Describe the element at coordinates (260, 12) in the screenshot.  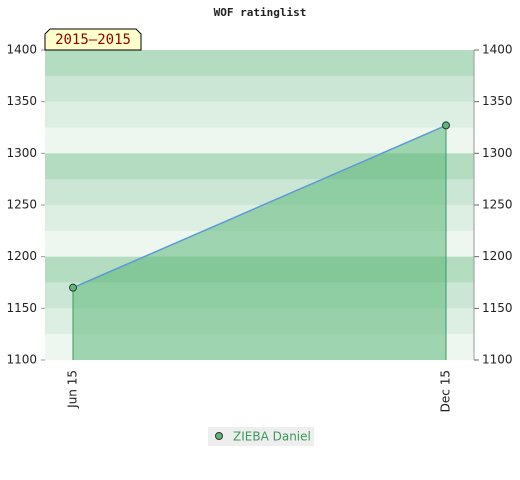
I see `chart-title: WOF ratinglist` at that location.